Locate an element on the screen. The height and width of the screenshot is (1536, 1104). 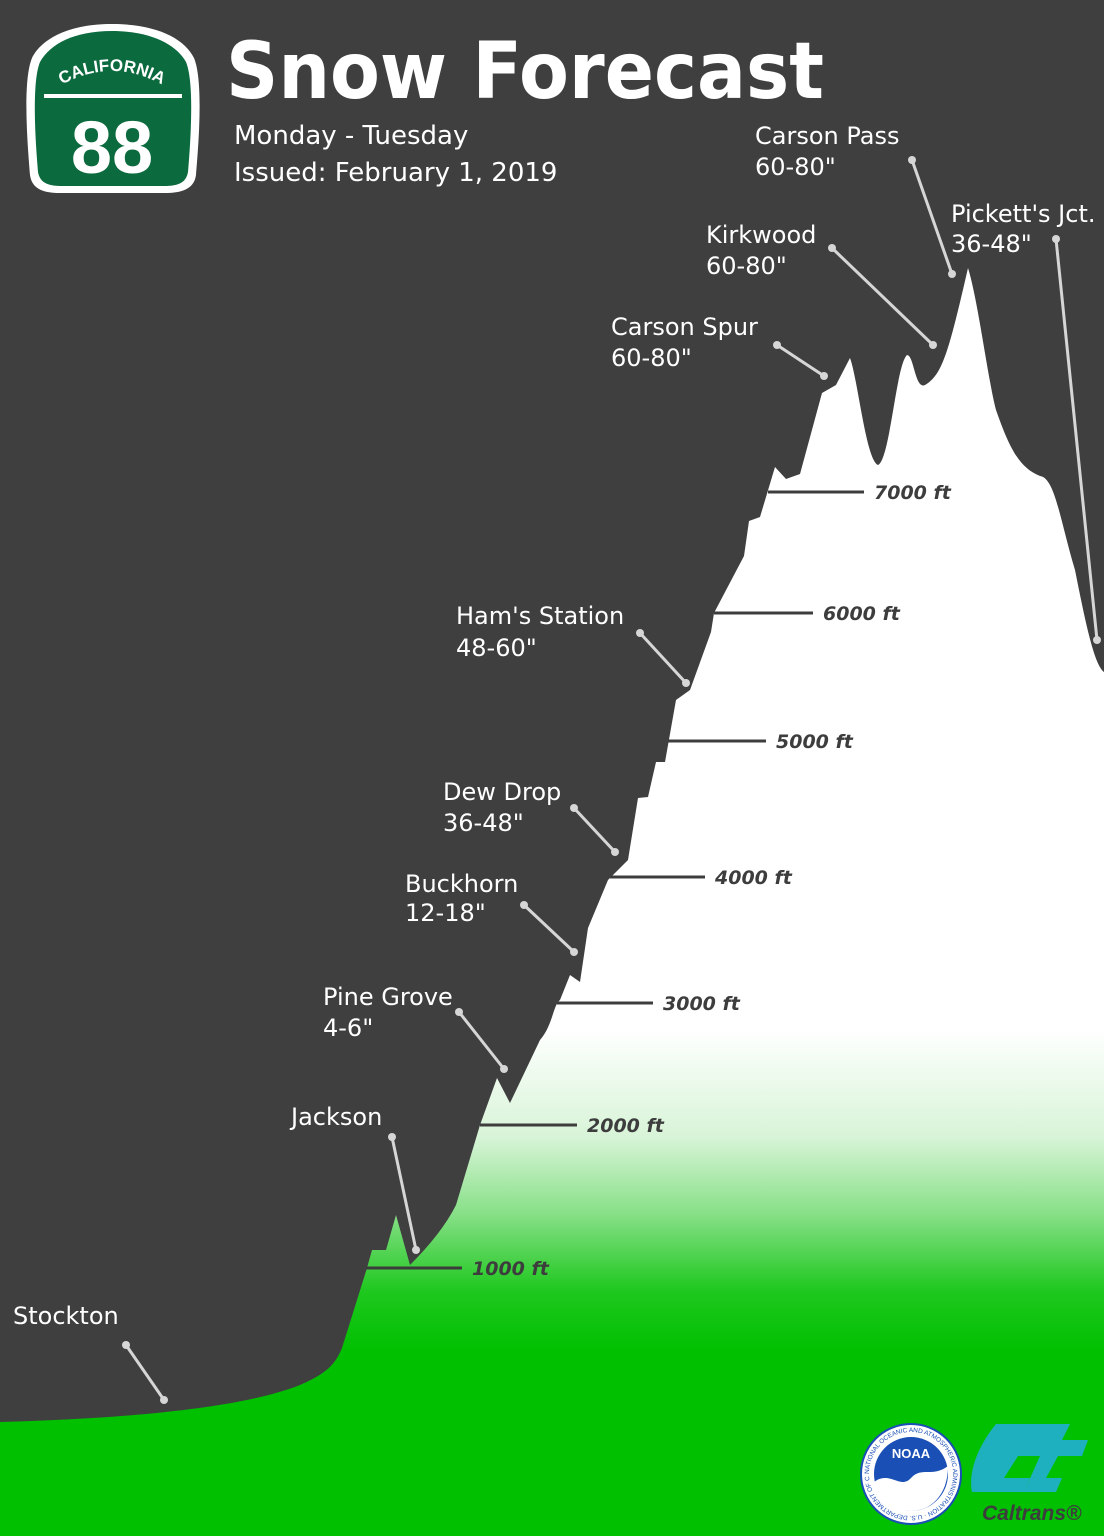
elevation-marker-7000: 7000 ft is located at coordinates (860, 493).